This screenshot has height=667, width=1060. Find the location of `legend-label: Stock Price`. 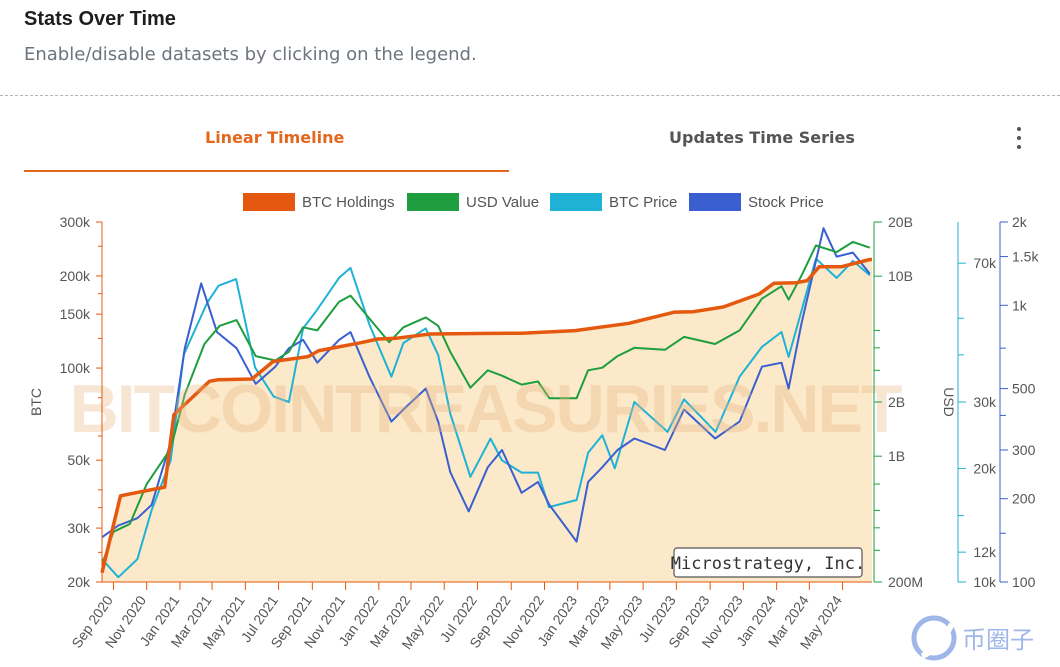

legend-label: Stock Price is located at coordinates (786, 202).